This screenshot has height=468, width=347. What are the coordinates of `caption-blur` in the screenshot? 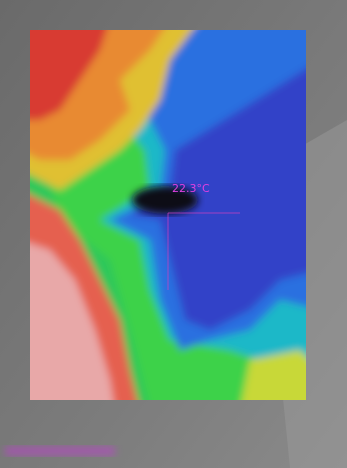 It's located at (60, 451).